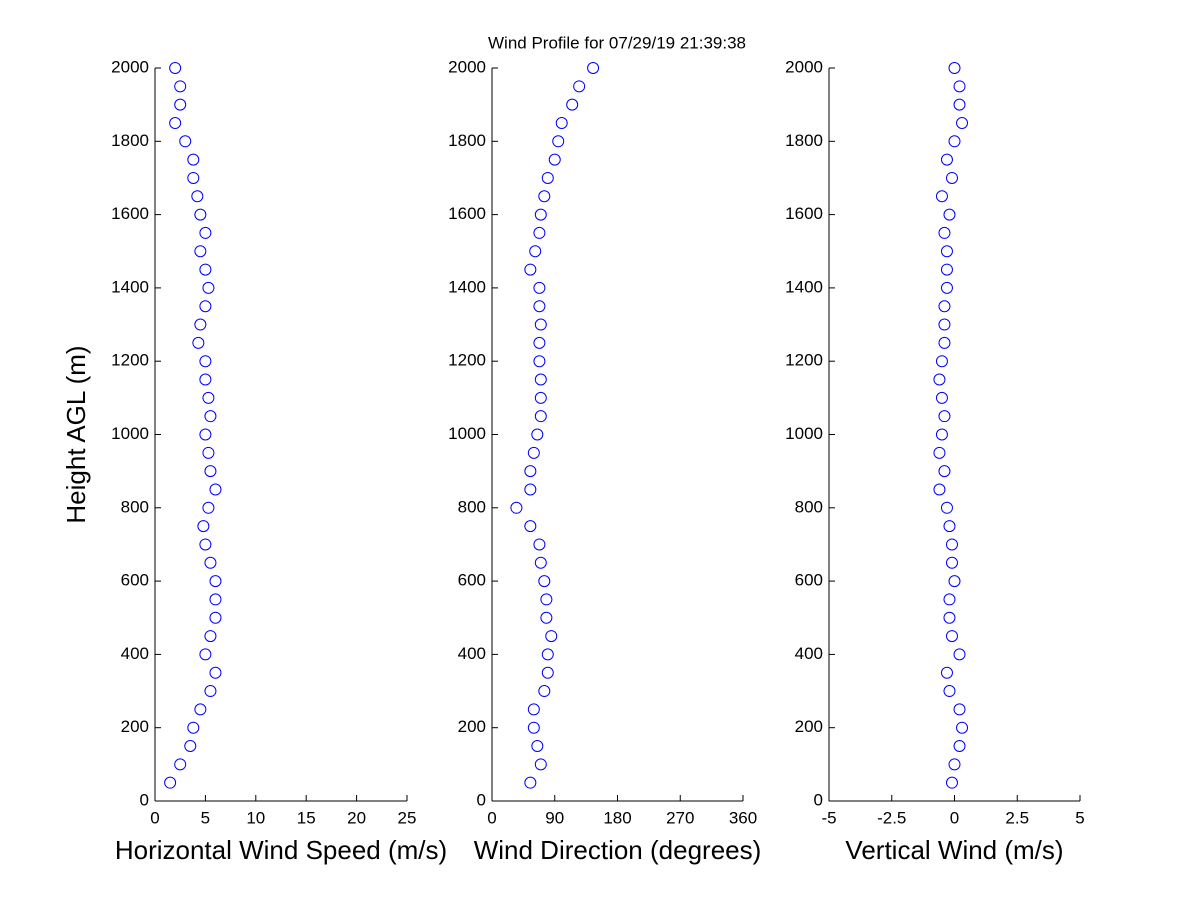 The image size is (1200, 900). I want to click on y-tick-label: 2000, so click(804, 66).